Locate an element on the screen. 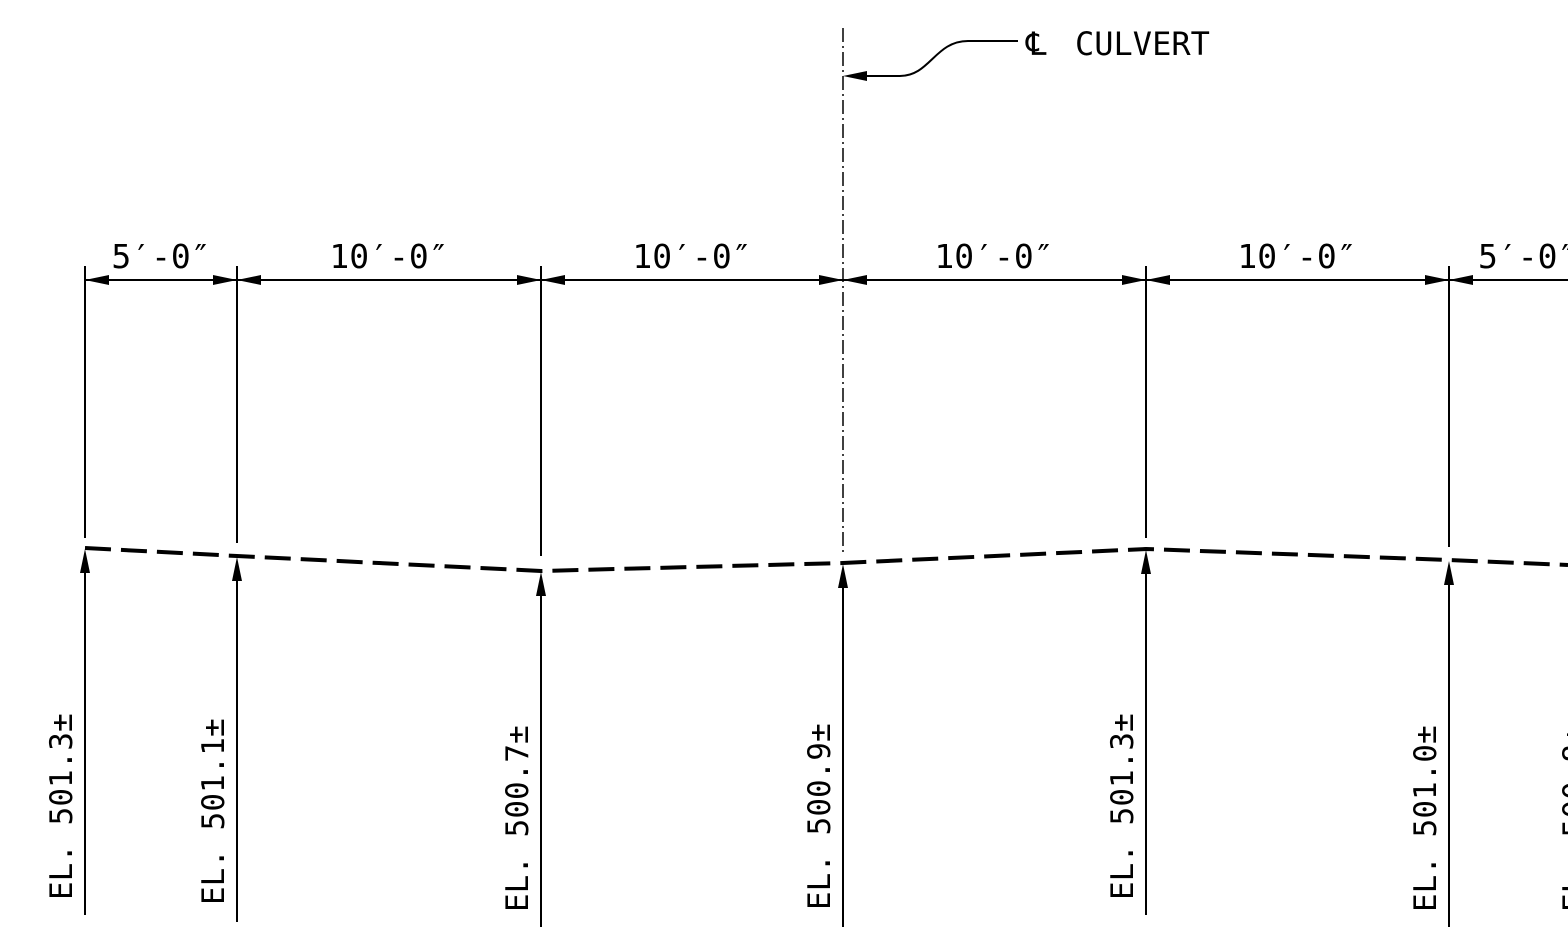 The height and width of the screenshot is (927, 1568). elevation-label: EL. 500.7± is located at coordinates (518, 818).